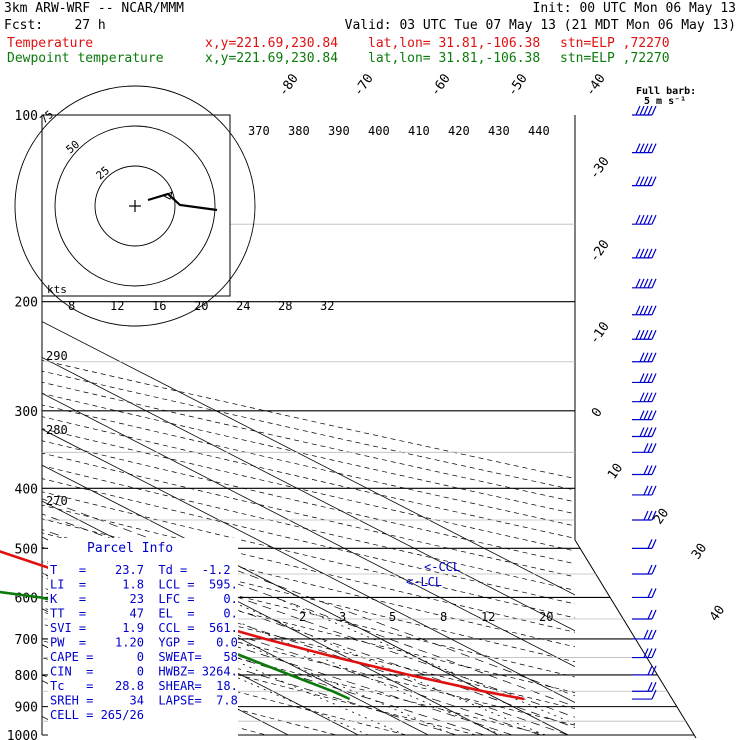 The image size is (740, 740). What do you see at coordinates (26, 549) in the screenshot?
I see `pressure-tick-label: 500` at bounding box center [26, 549].